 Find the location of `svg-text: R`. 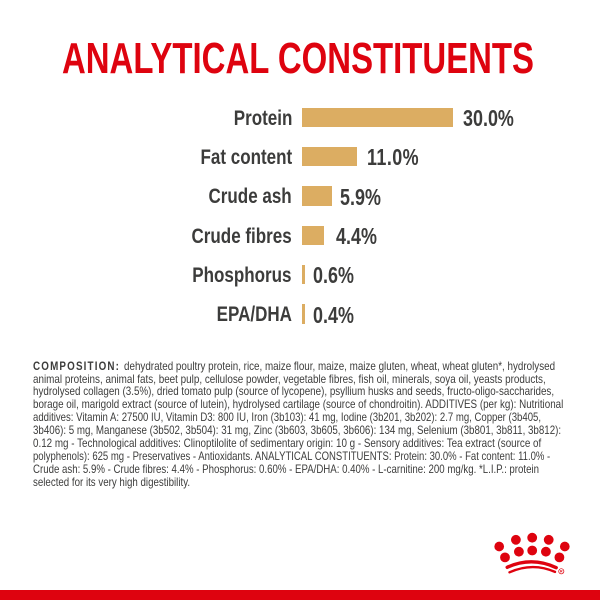

svg-text: R is located at coordinates (561, 571).